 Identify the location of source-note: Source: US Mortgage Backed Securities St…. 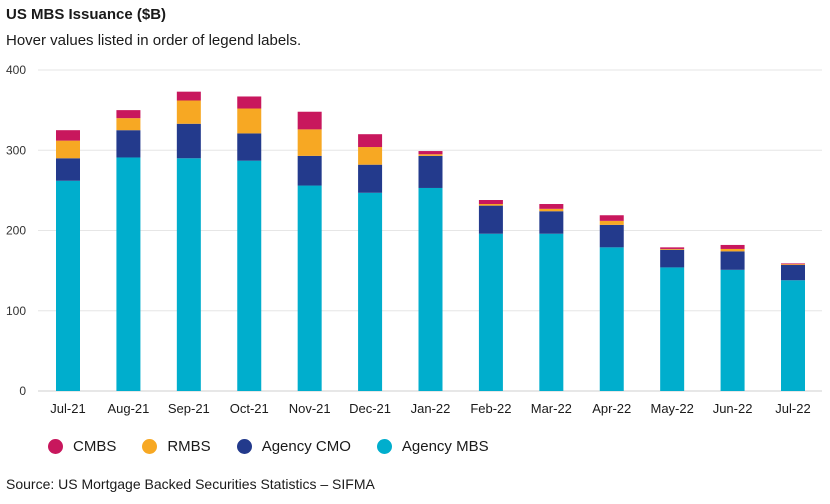
(190, 484).